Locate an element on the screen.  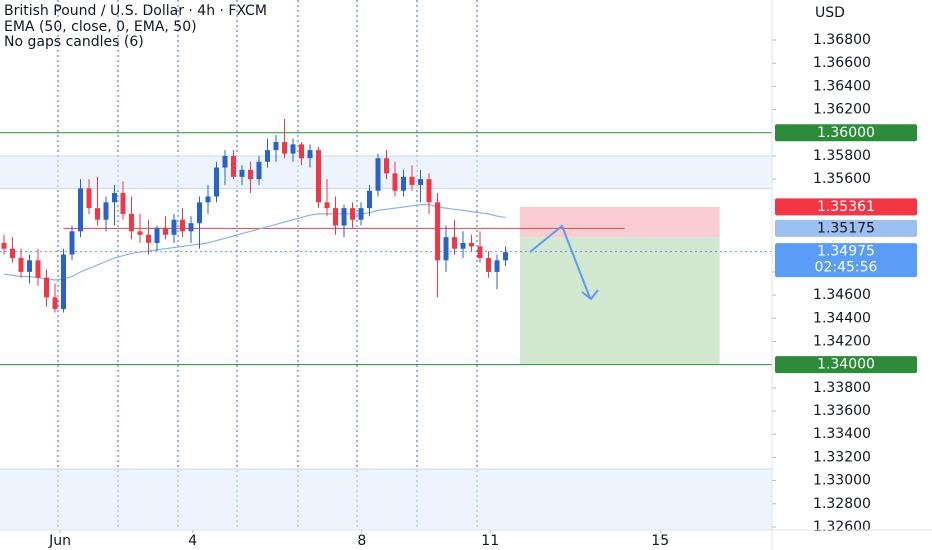
y-tick-label: 1.33800 is located at coordinates (842, 388).